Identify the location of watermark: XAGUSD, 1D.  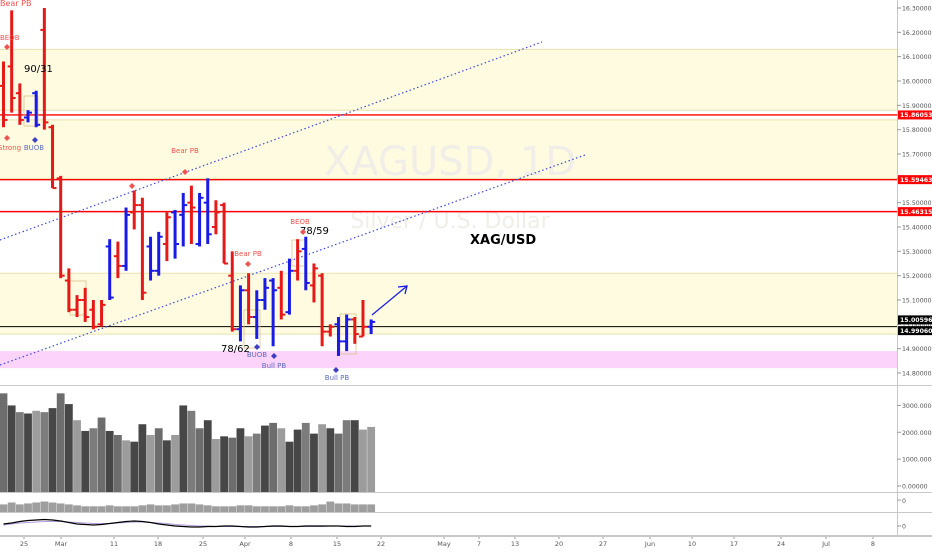
(450, 162).